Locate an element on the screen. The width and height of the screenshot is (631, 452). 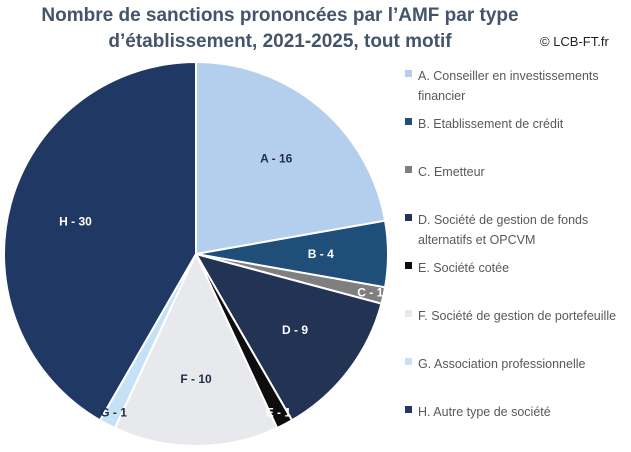
chart-title-line-2: d’établissement, 2021-2025, tout motif is located at coordinates (280, 41).